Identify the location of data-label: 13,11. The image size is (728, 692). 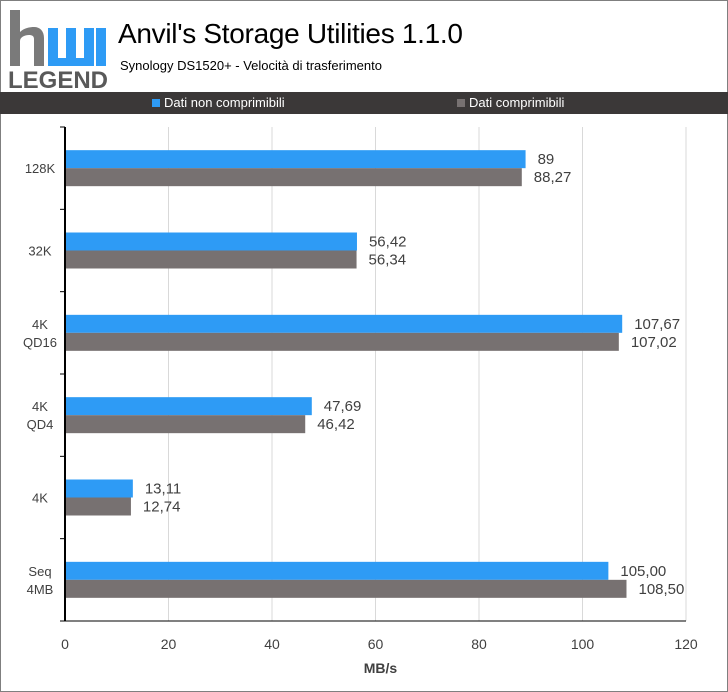
(163, 489).